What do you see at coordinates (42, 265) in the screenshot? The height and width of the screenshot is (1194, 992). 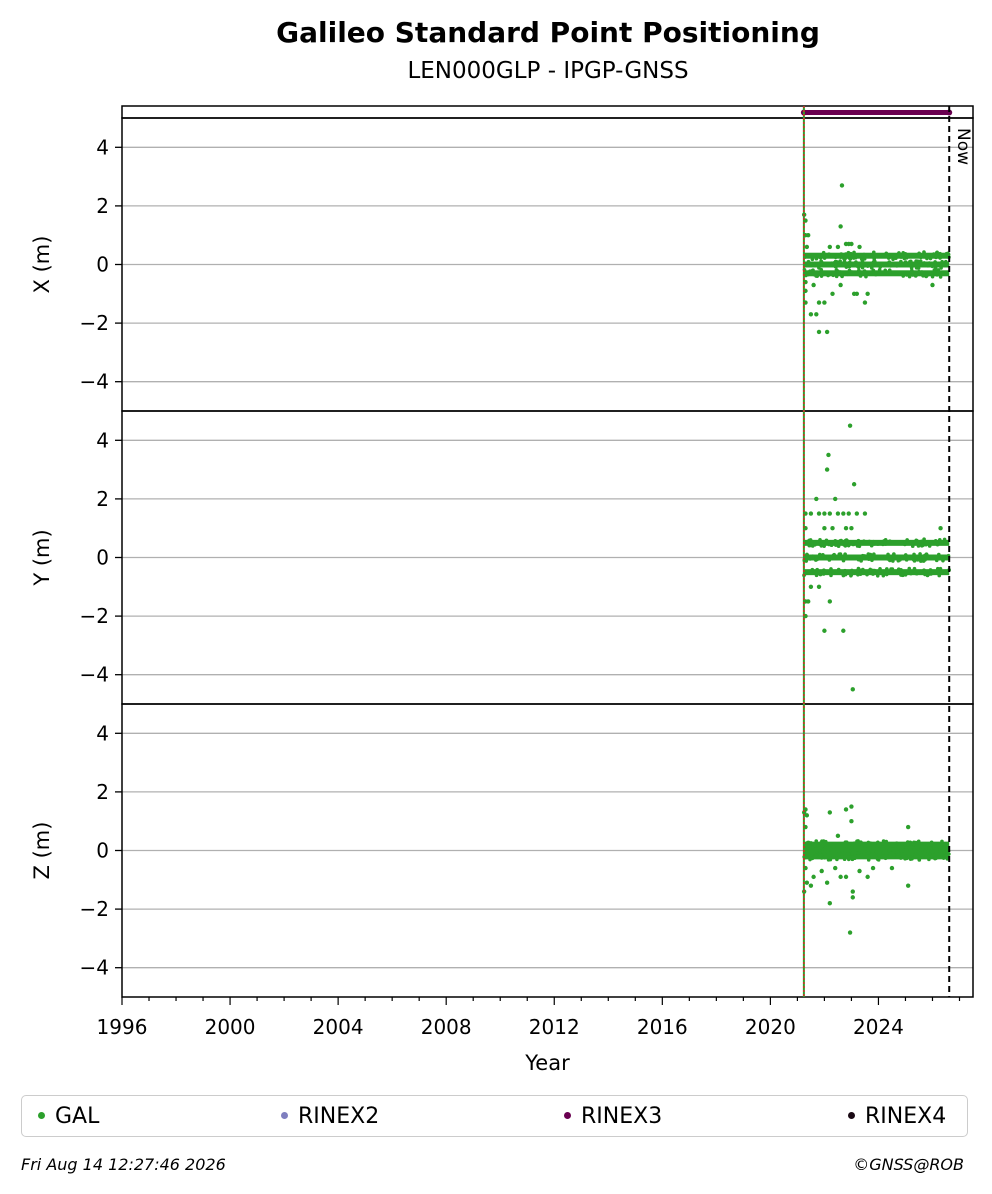 I see `y-axis-label: X (m)` at bounding box center [42, 265].